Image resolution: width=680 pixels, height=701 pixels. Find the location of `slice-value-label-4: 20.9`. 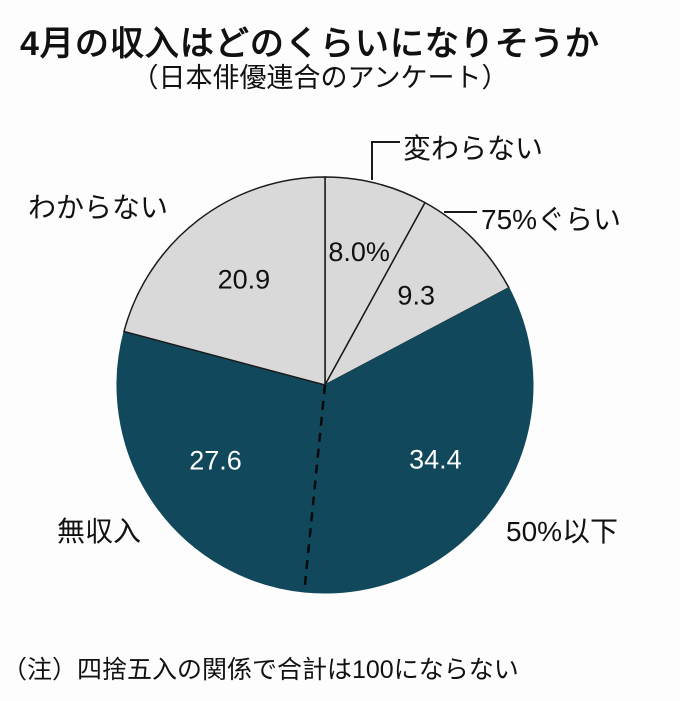

slice-value-label-4: 20.9 is located at coordinates (244, 280).